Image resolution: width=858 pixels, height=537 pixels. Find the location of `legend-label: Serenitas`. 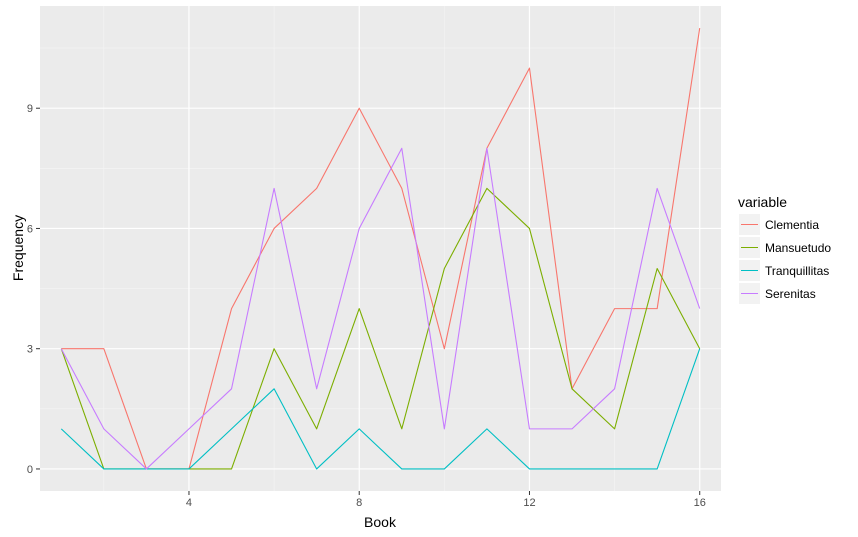

legend-label: Serenitas is located at coordinates (790, 294).